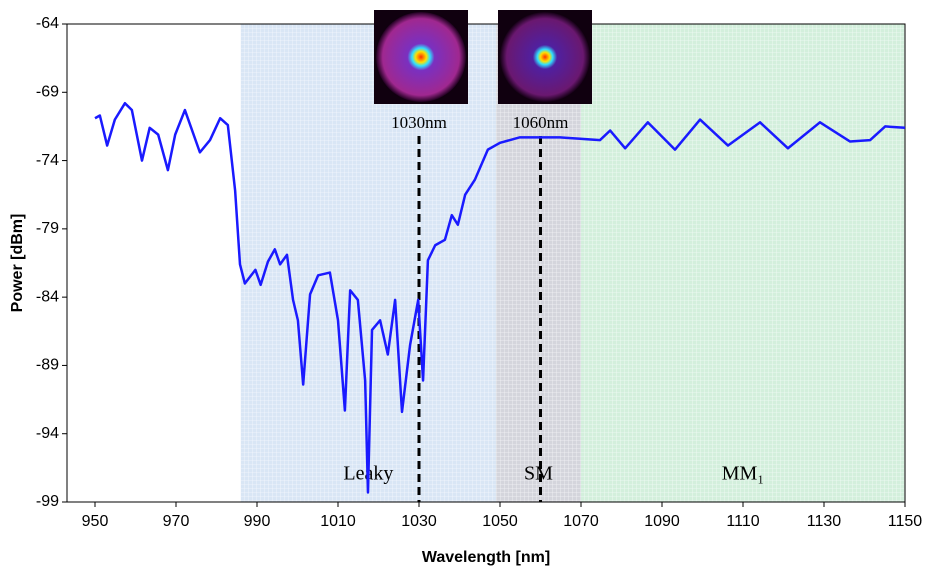 This screenshot has height=568, width=926. Describe the element at coordinates (538, 474) in the screenshot. I see `region-label: SM` at that location.